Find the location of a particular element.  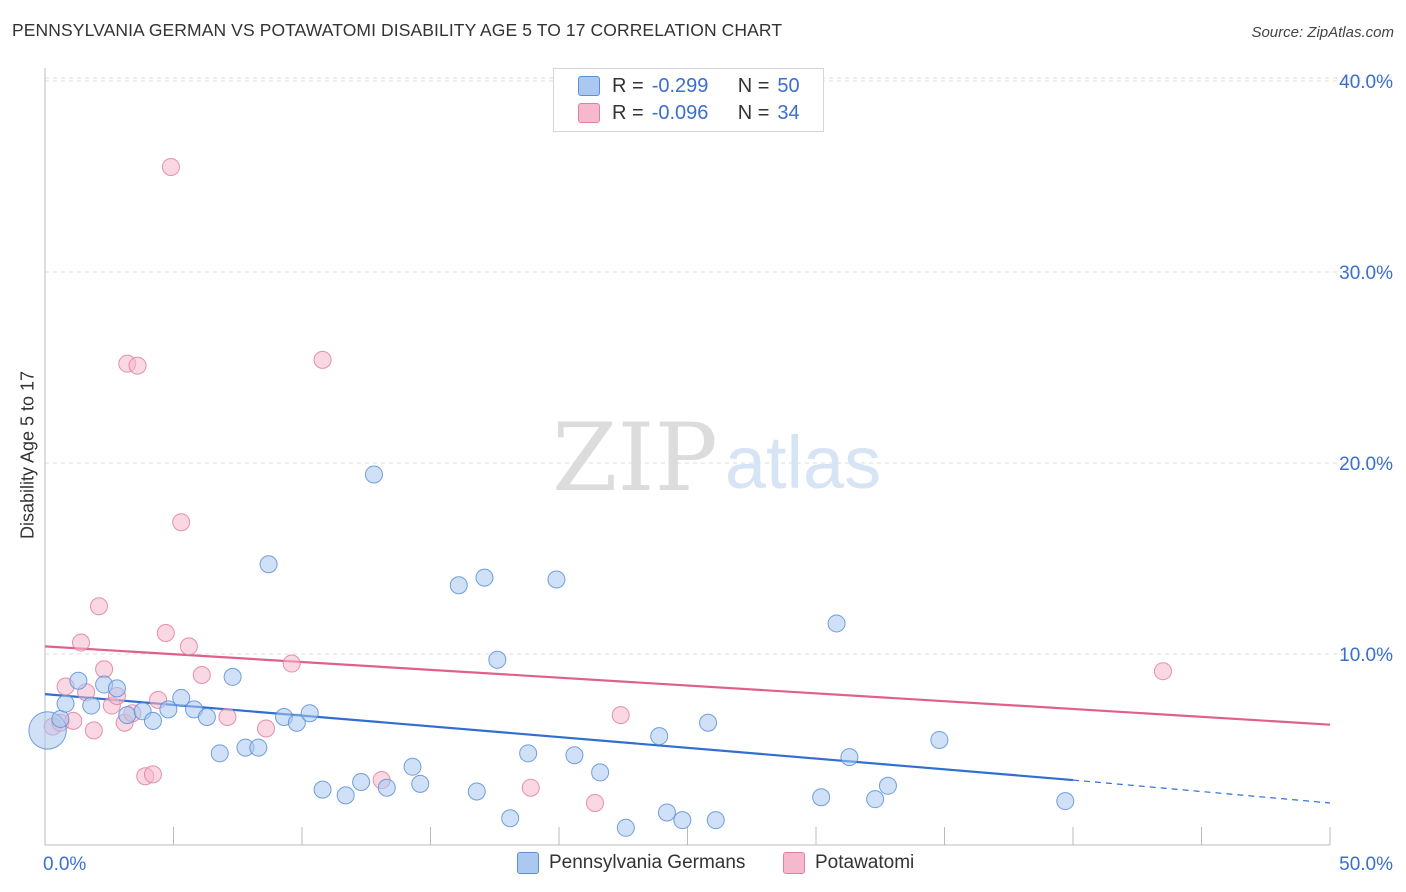

y-tick-label: 40.0% is located at coordinates (1366, 82).